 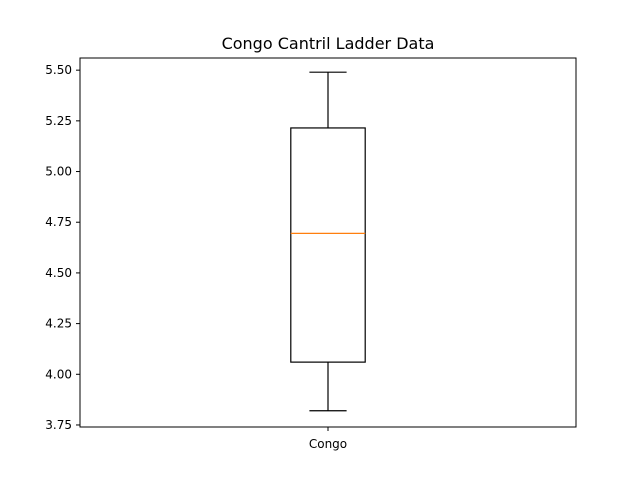 What do you see at coordinates (328, 43) in the screenshot?
I see `chart-title: Congo Cantril Ladder Data` at bounding box center [328, 43].